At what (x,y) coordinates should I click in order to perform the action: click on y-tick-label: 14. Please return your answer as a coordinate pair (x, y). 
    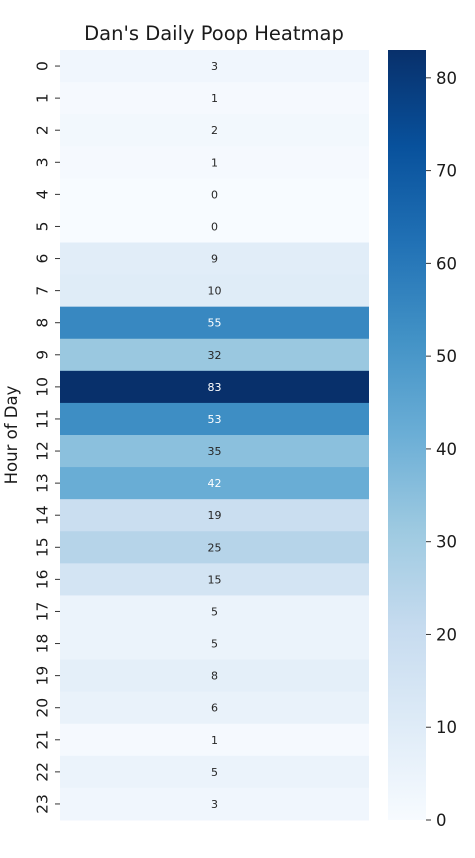
    Looking at the image, I should click on (42, 515).